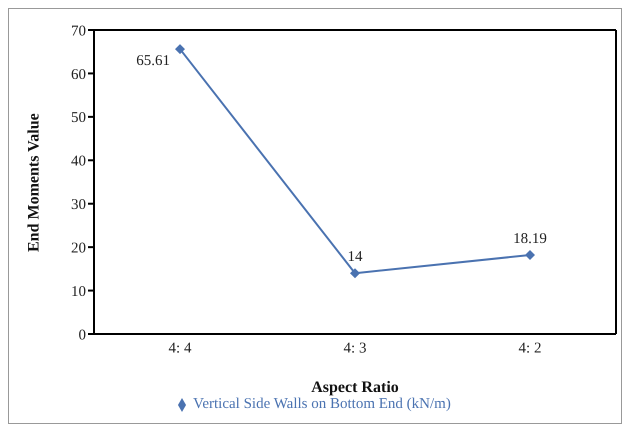 The height and width of the screenshot is (432, 630). I want to click on x-tick-label: 4, so click(180, 348).